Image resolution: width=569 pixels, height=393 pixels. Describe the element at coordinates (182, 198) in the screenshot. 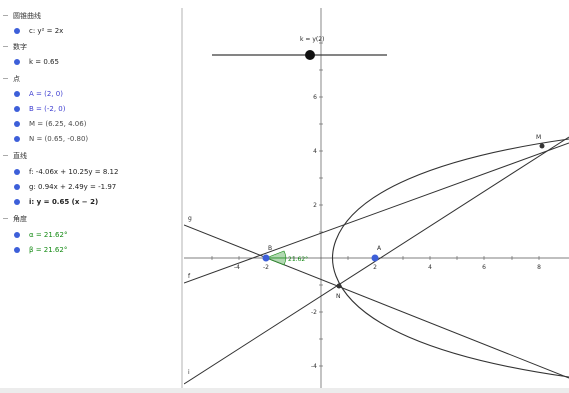

I see `view-divider` at that location.